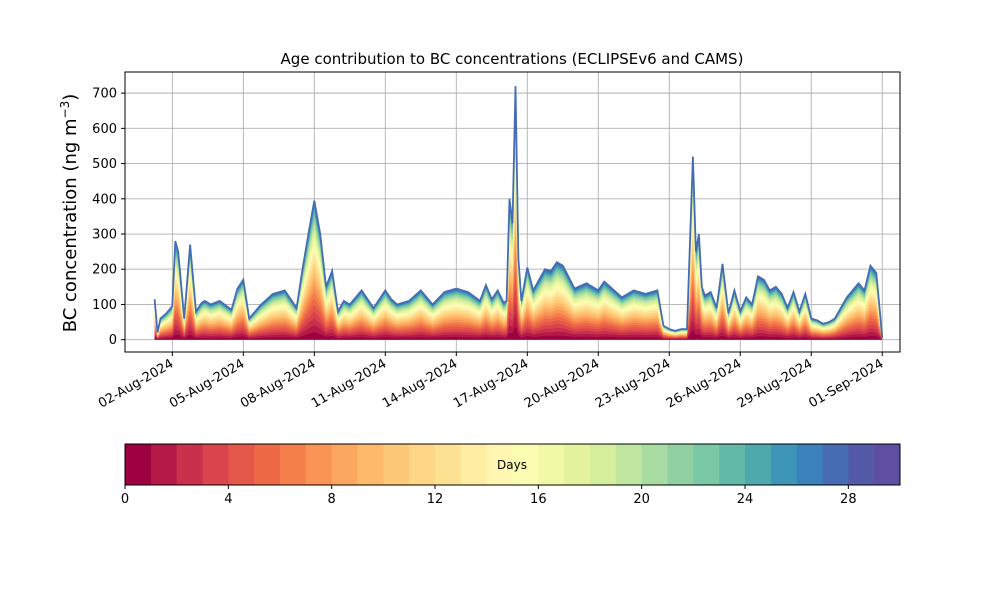 This screenshot has height=600, width=1000. What do you see at coordinates (104, 199) in the screenshot?
I see `y-tick-label: 400` at bounding box center [104, 199].